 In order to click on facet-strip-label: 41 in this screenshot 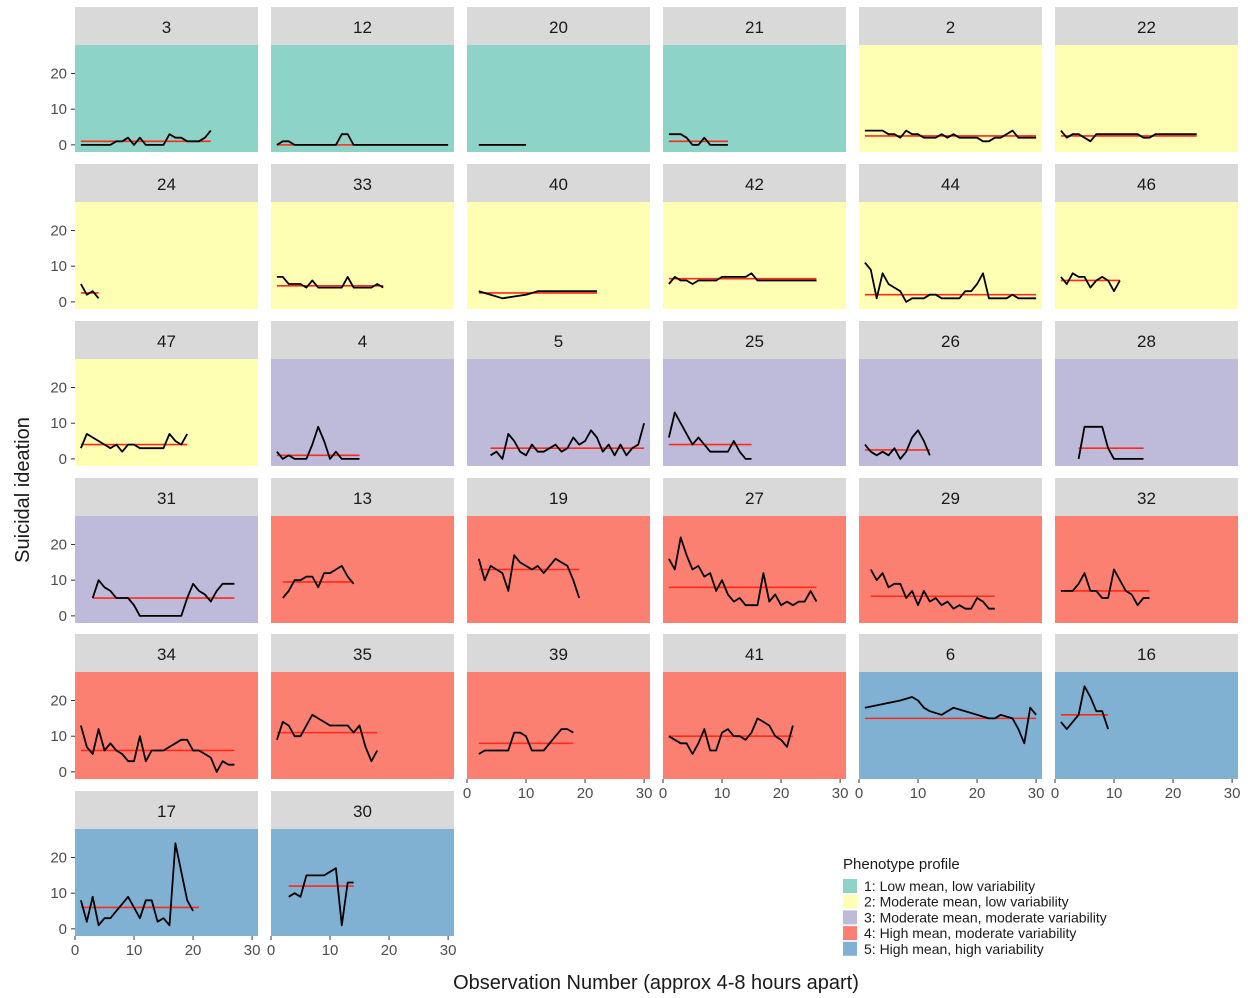, I will do `click(754, 654)`.